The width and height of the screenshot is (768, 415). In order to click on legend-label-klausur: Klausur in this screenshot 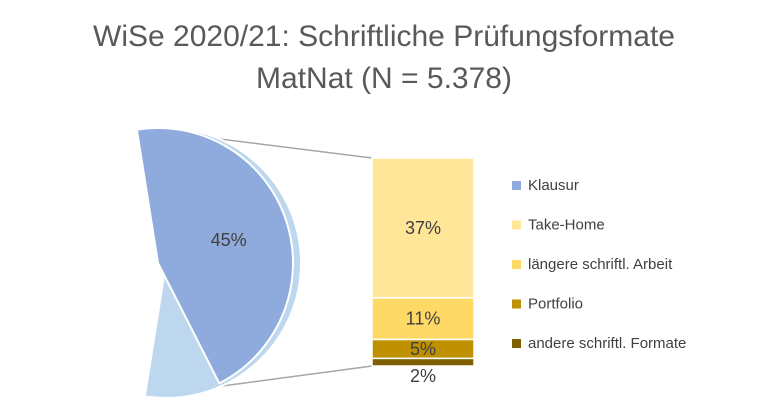, I will do `click(553, 185)`.